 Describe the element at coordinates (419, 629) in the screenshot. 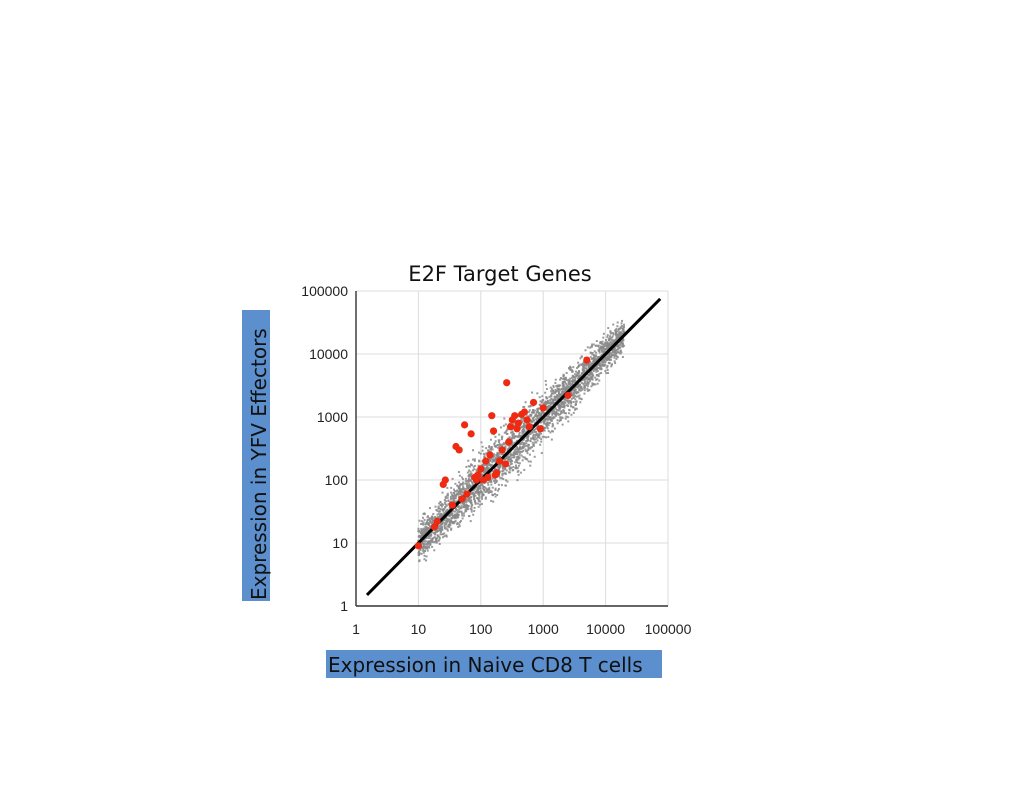

I see `x-tick-label: 10` at that location.